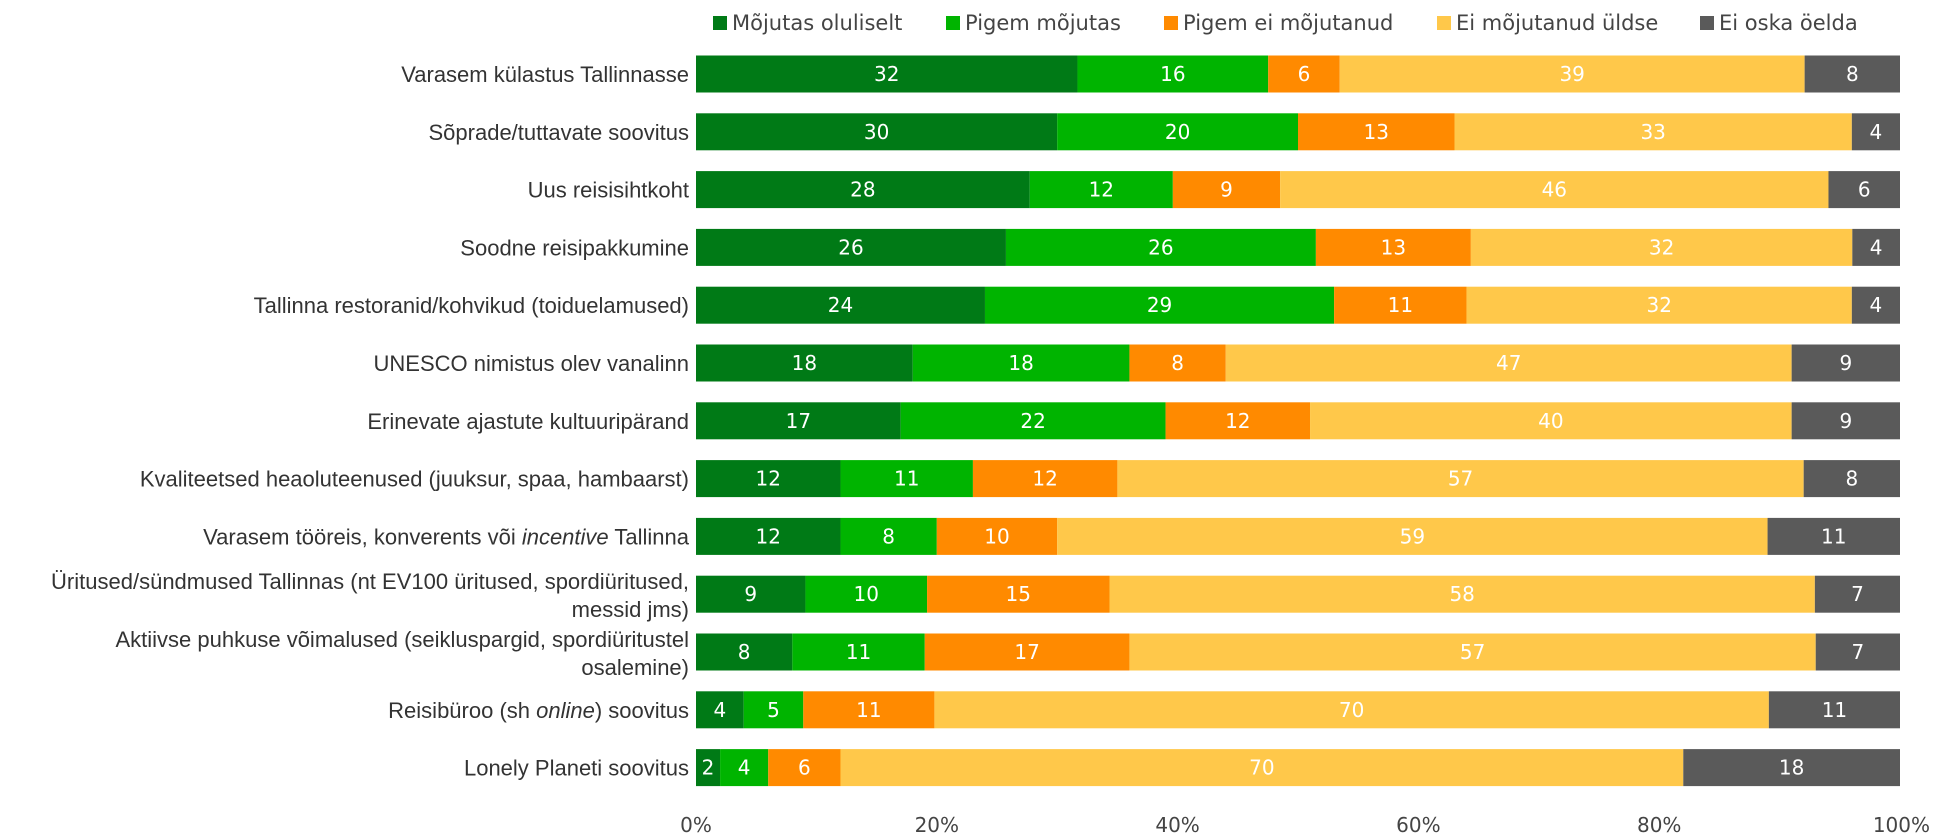 This screenshot has height=837, width=1933. What do you see at coordinates (642, 710) in the screenshot?
I see `category-label-part: ) soovitus` at bounding box center [642, 710].